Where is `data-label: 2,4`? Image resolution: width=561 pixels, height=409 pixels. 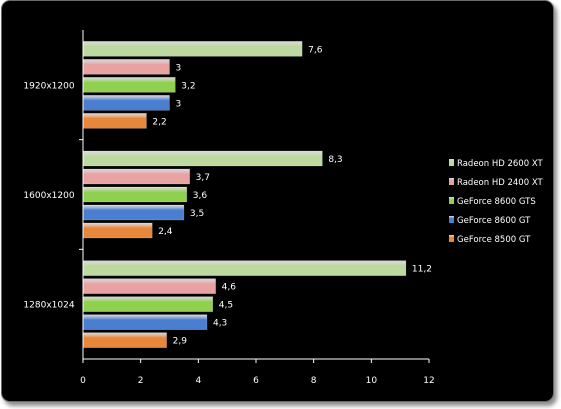 data-label: 2,4 is located at coordinates (165, 232).